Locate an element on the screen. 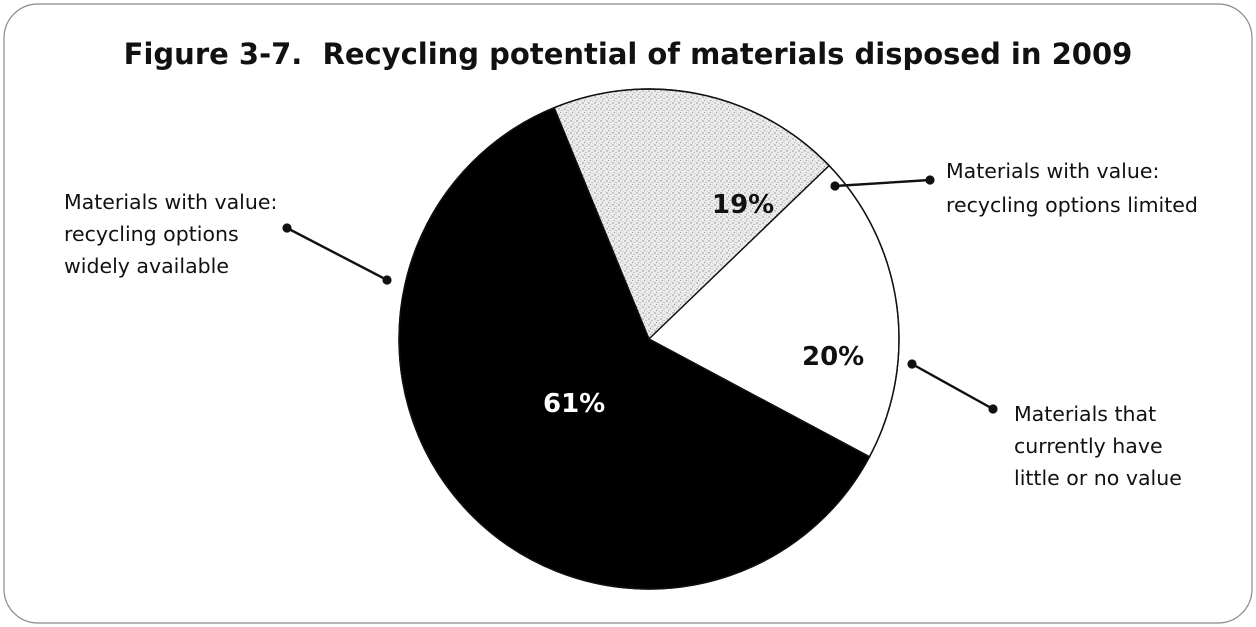 The width and height of the screenshot is (1256, 627). callout-label-line: recycling options limited is located at coordinates (1072, 205).